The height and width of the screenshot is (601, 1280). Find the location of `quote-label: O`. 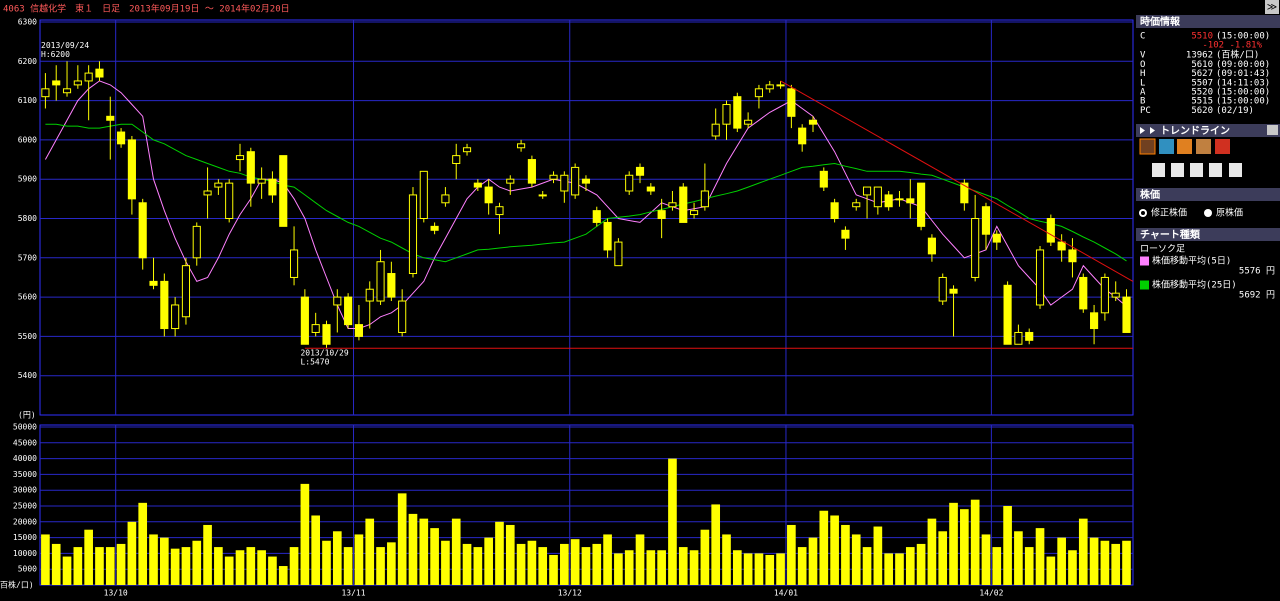

quote-label: O is located at coordinates (1142, 65).